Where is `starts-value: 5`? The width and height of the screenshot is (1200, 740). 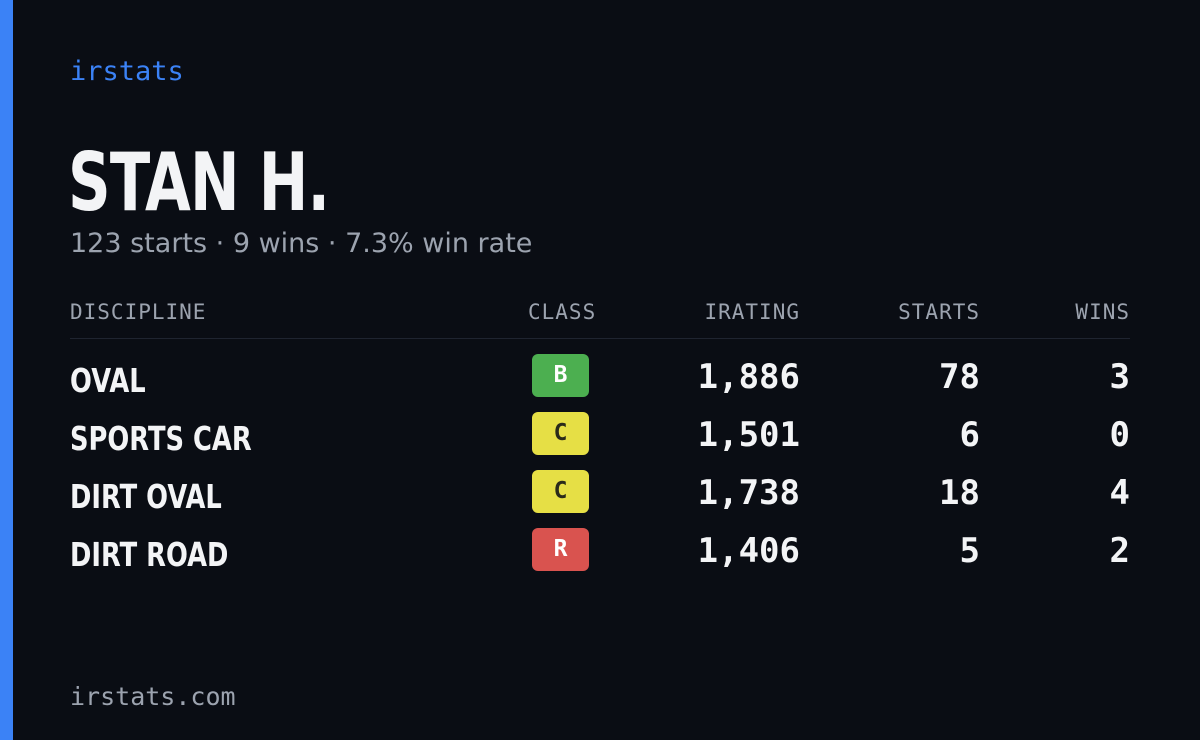
starts-value: 5 is located at coordinates (969, 551).